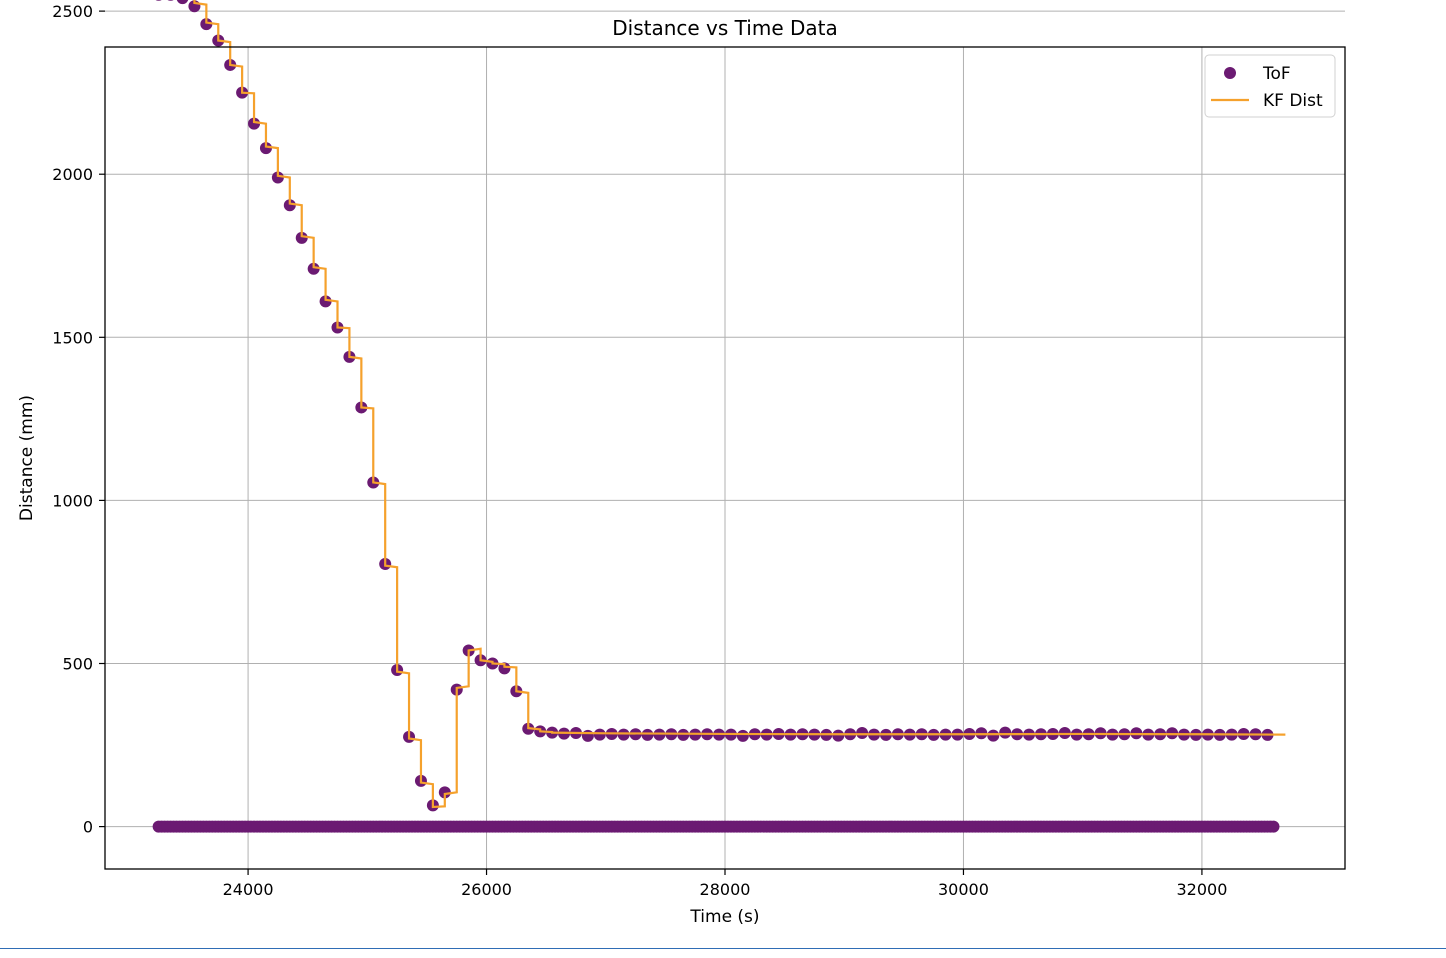 Image resolution: width=1446 pixels, height=958 pixels. I want to click on legend-box, so click(1270, 86).